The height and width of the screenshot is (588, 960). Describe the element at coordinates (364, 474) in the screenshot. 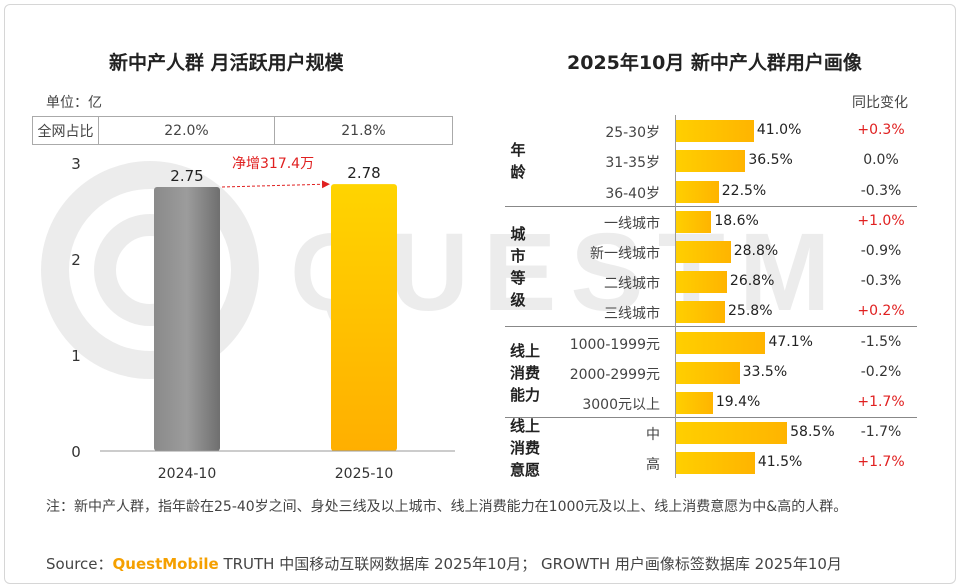

I see `x-category-label: 2025-10` at that location.